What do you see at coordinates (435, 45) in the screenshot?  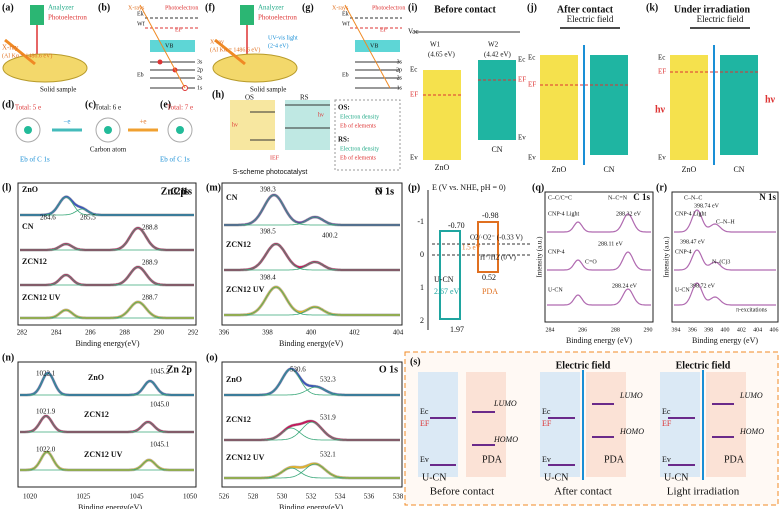 I see `label: W1` at bounding box center [435, 45].